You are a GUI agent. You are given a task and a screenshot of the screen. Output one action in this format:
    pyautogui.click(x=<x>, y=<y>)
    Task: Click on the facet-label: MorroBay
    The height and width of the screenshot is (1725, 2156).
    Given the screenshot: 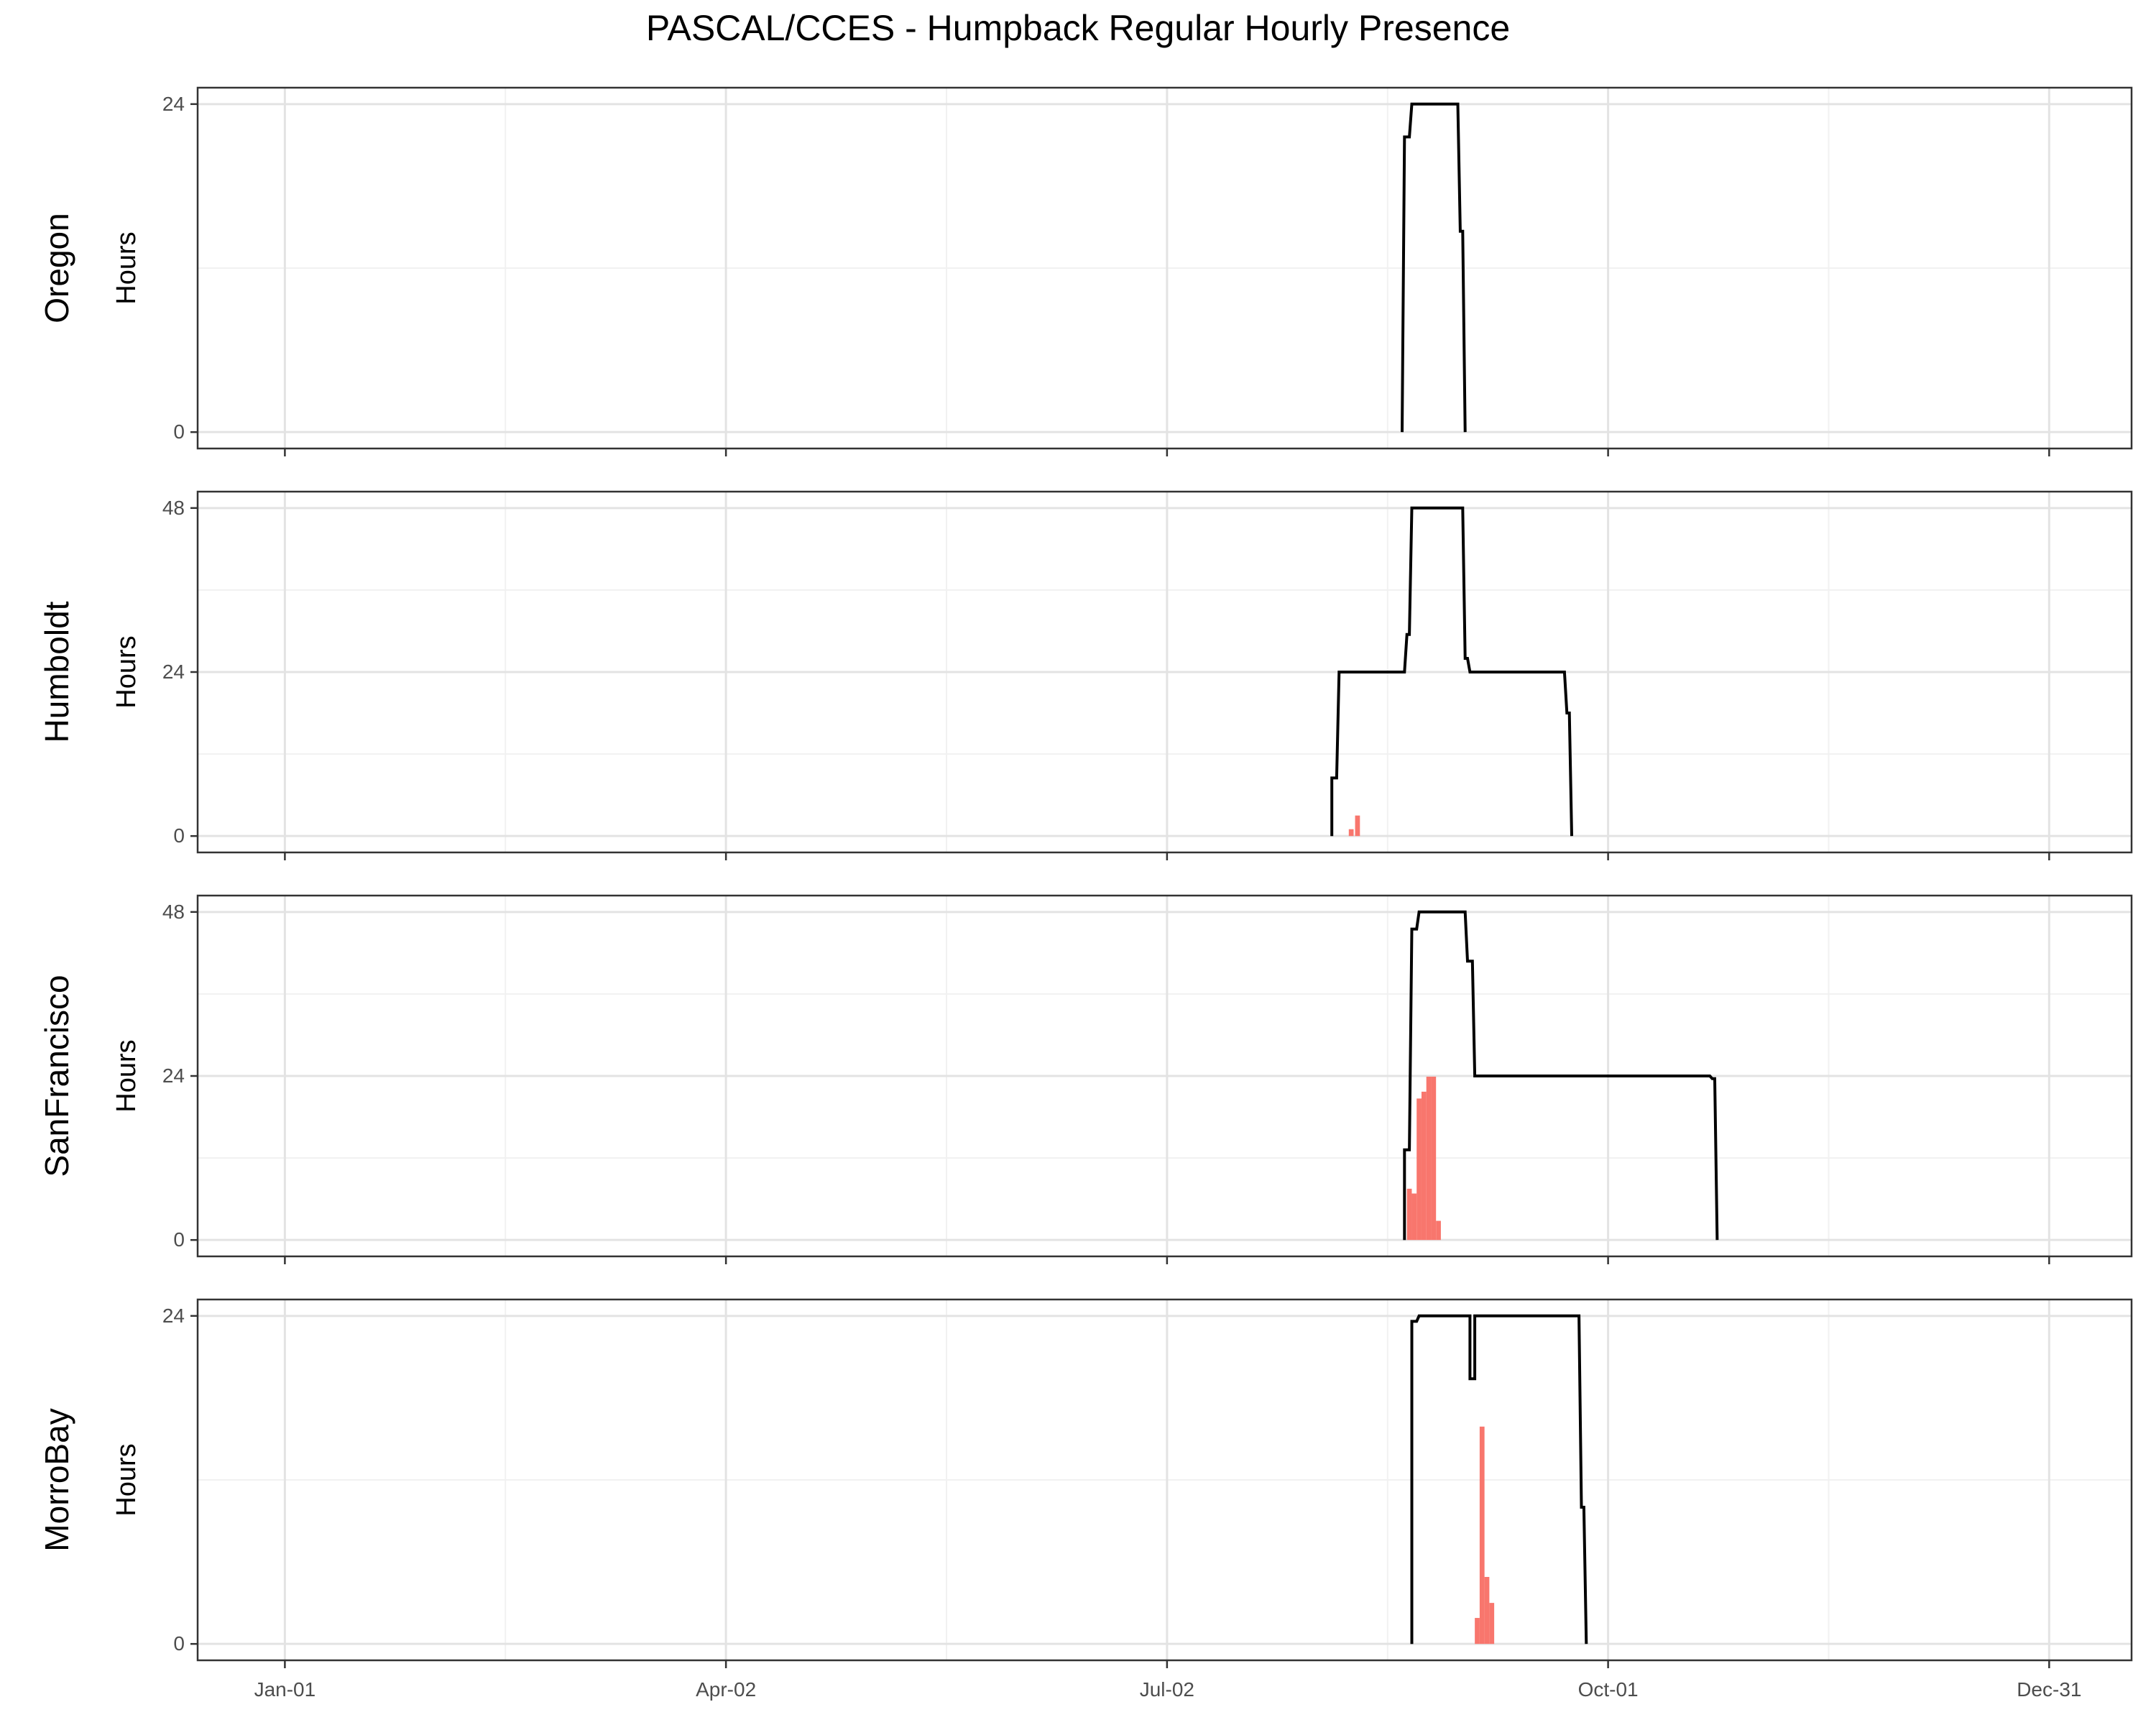 What is the action you would take?
    pyautogui.click(x=57, y=1479)
    